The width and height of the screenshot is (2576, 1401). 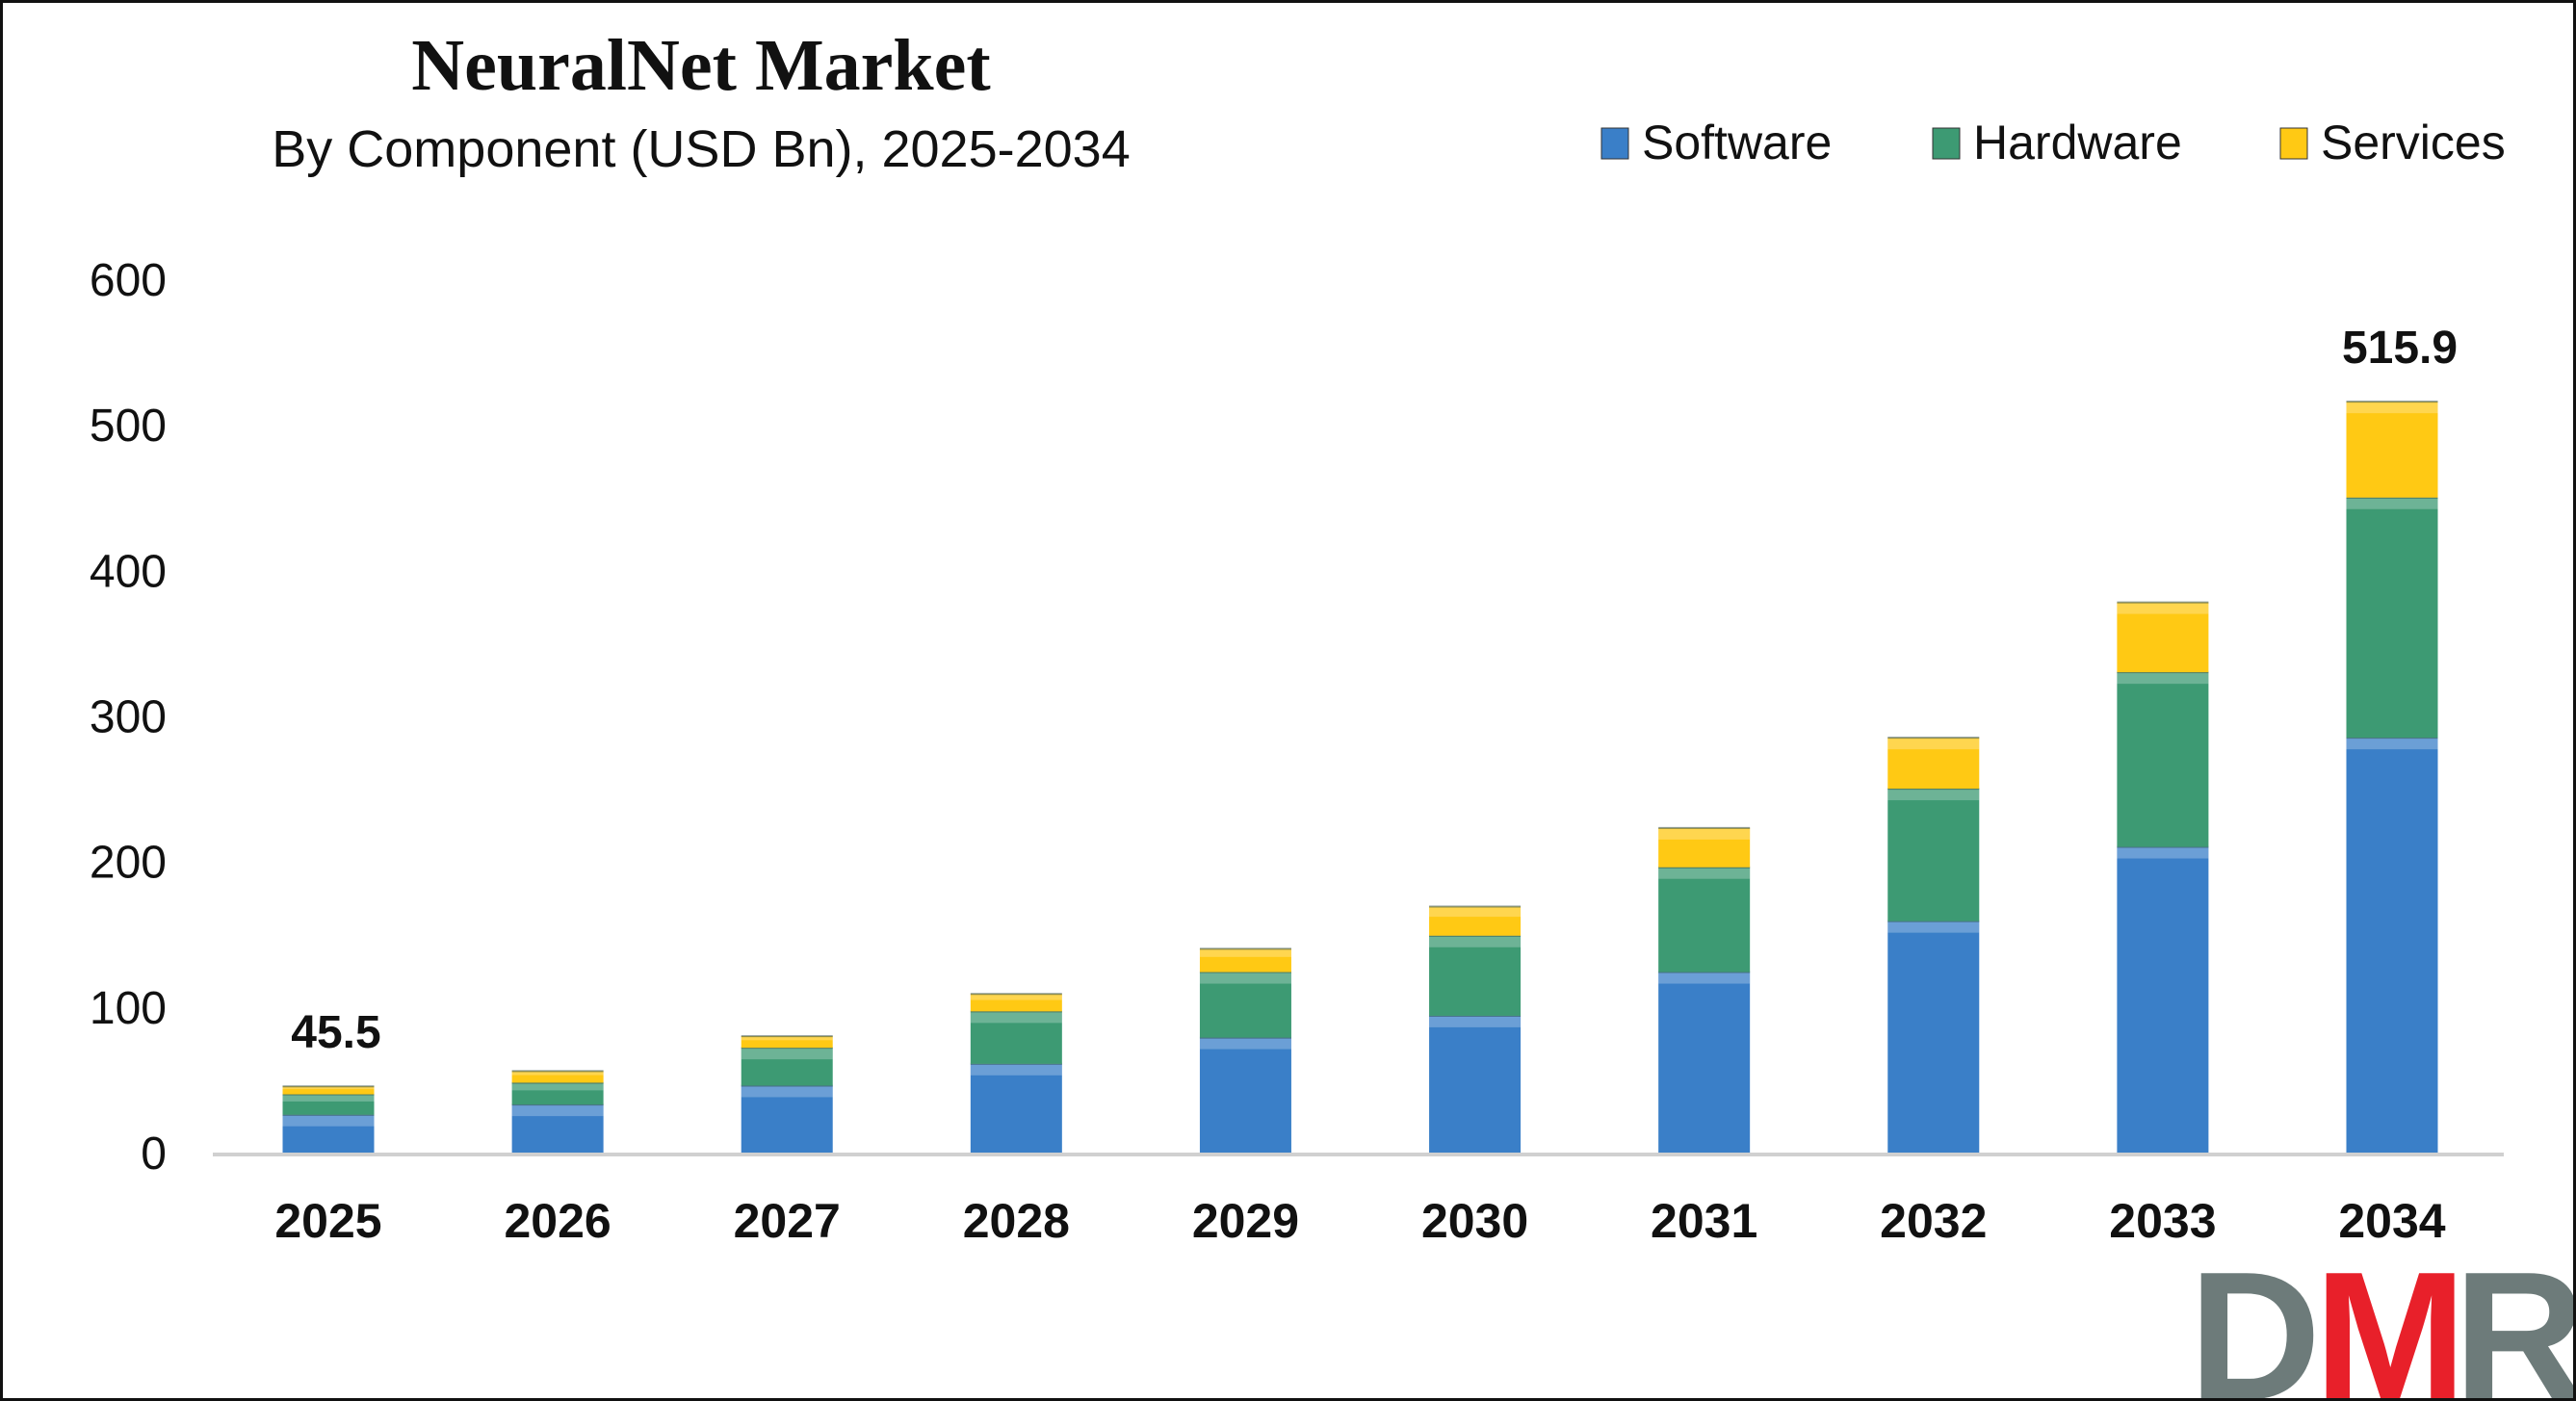 What do you see at coordinates (787, 1067) in the screenshot?
I see `bar-hardware-2027` at bounding box center [787, 1067].